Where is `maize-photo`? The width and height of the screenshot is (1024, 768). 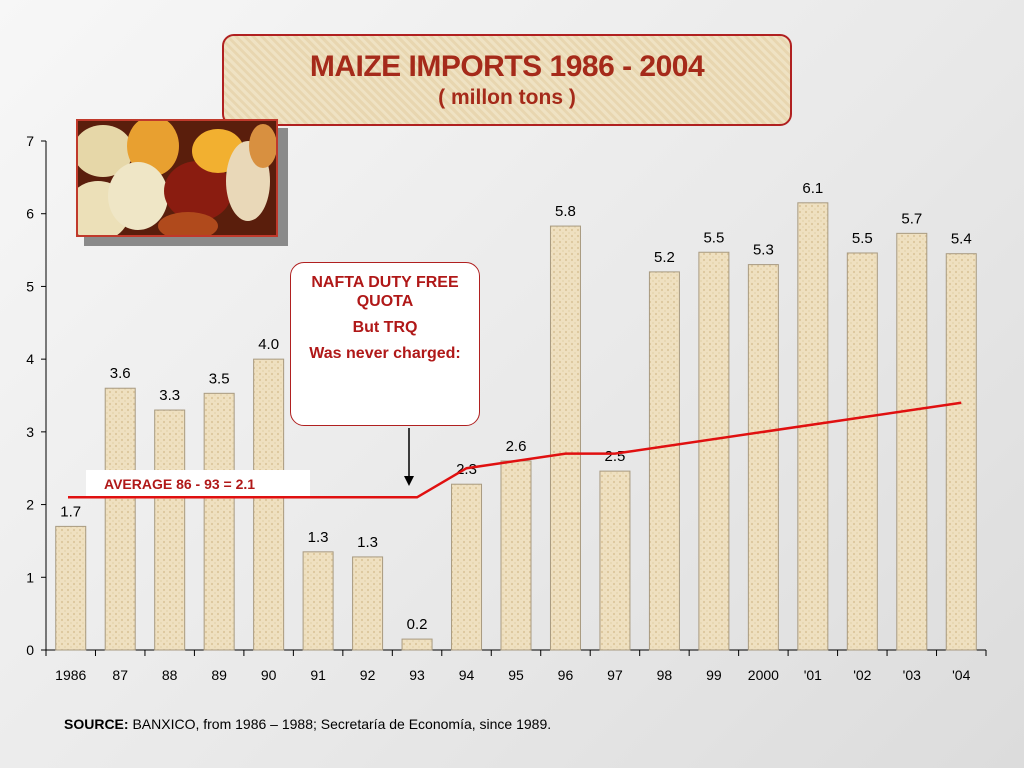 maize-photo is located at coordinates (177, 178).